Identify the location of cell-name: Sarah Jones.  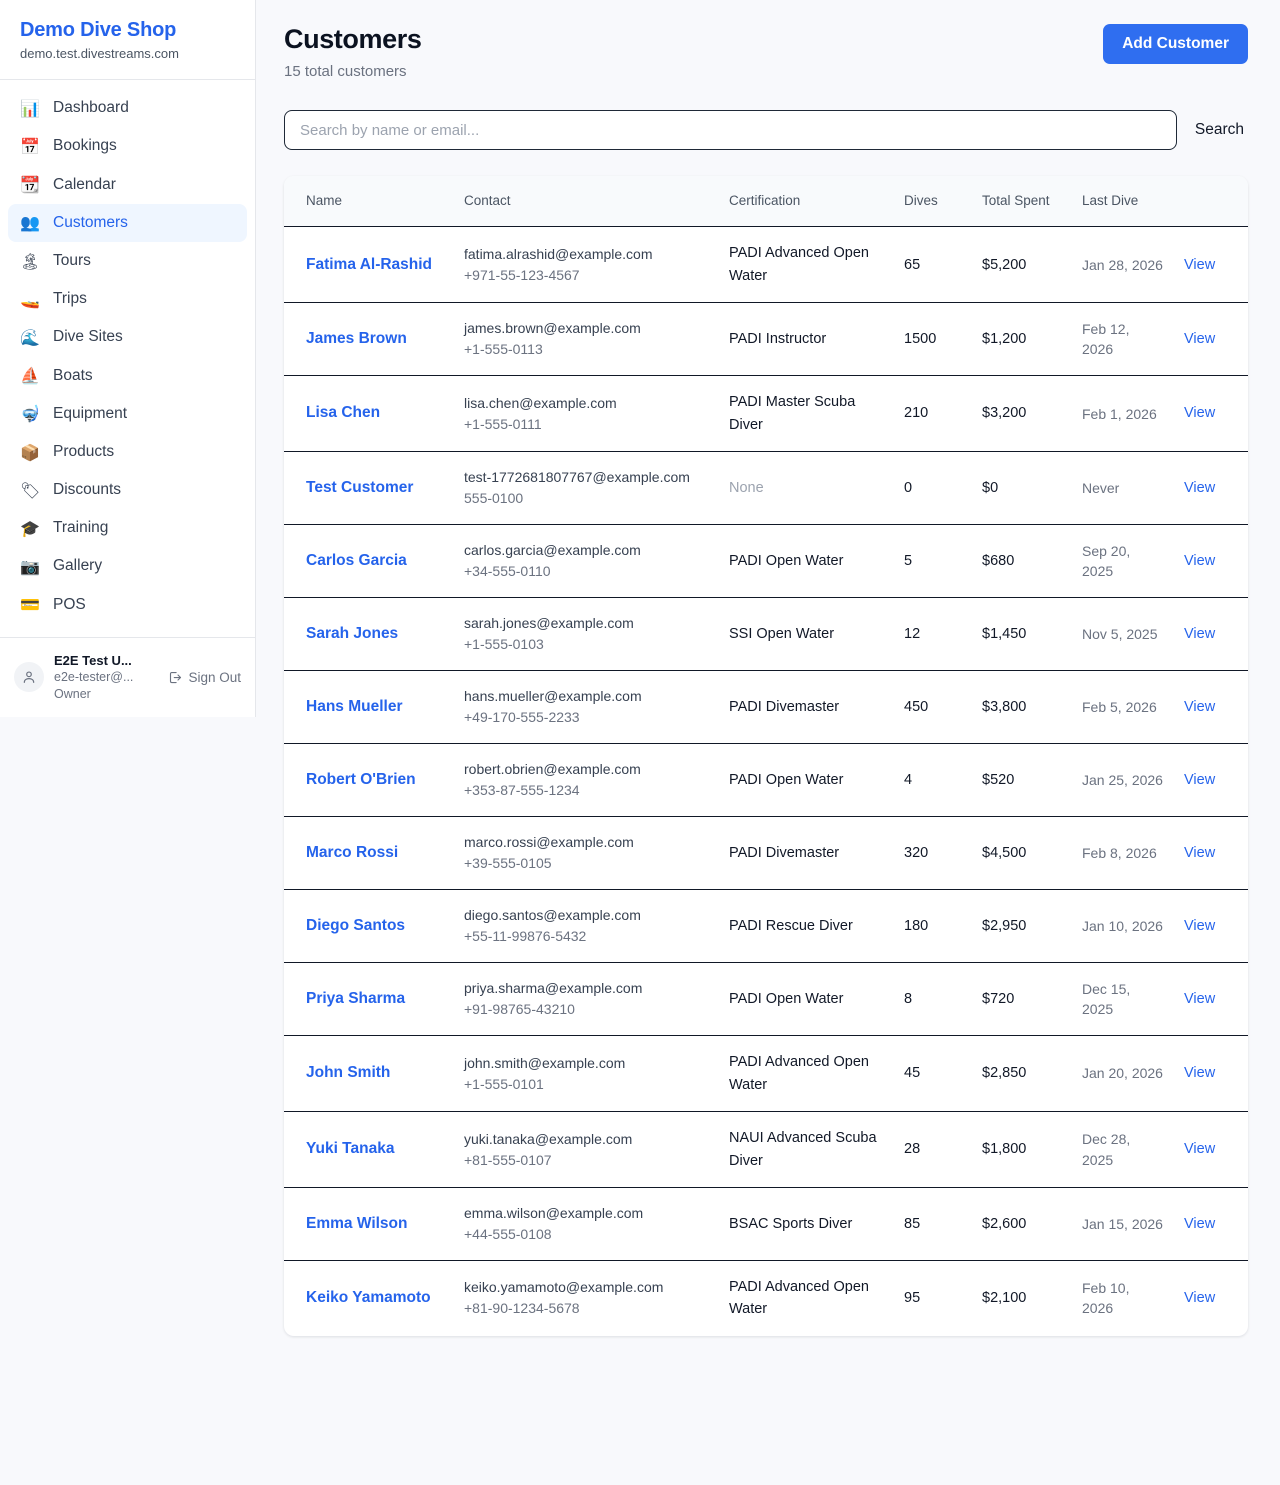
(369, 634).